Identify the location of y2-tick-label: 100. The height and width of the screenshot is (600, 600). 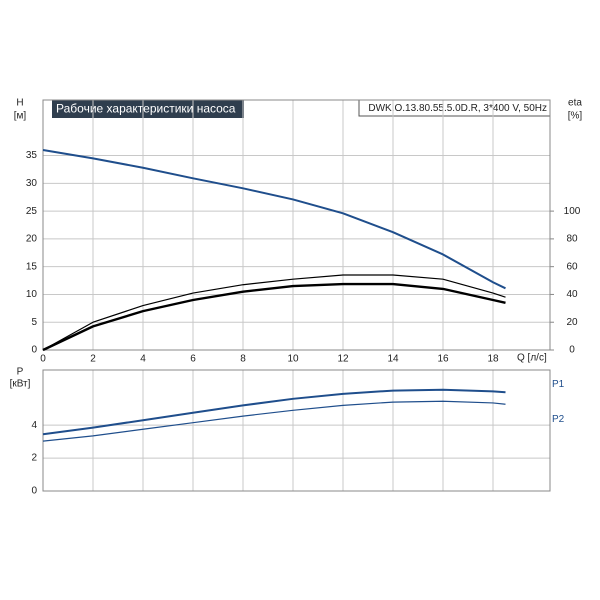
(572, 211).